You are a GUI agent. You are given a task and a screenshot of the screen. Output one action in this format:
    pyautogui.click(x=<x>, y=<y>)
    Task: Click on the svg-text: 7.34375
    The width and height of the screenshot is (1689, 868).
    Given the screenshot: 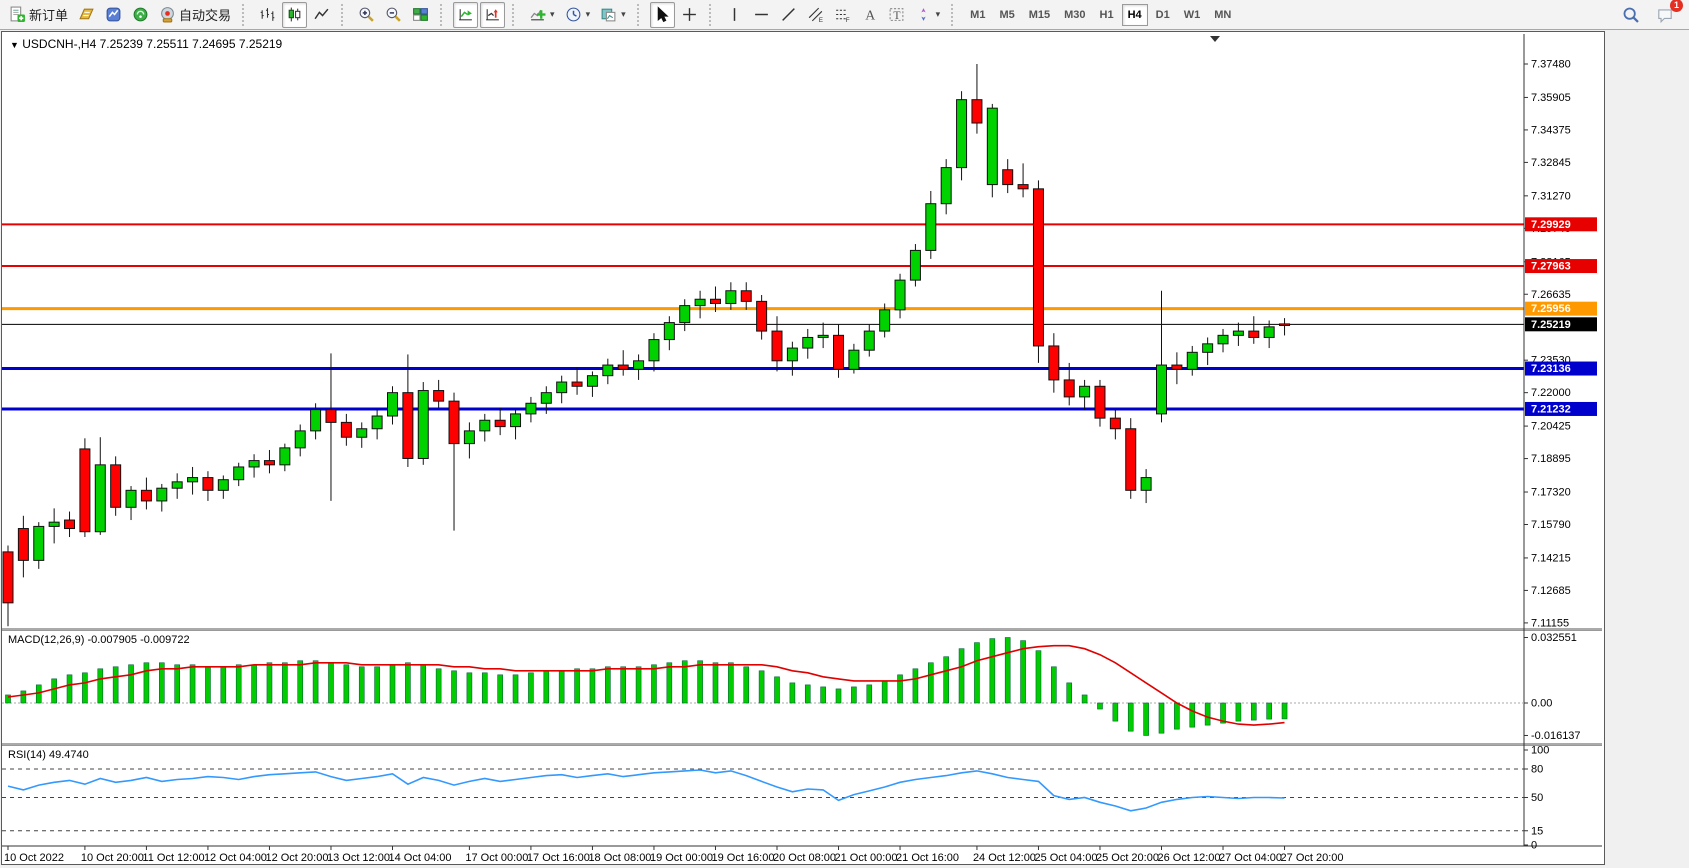 What is the action you would take?
    pyautogui.click(x=1551, y=130)
    